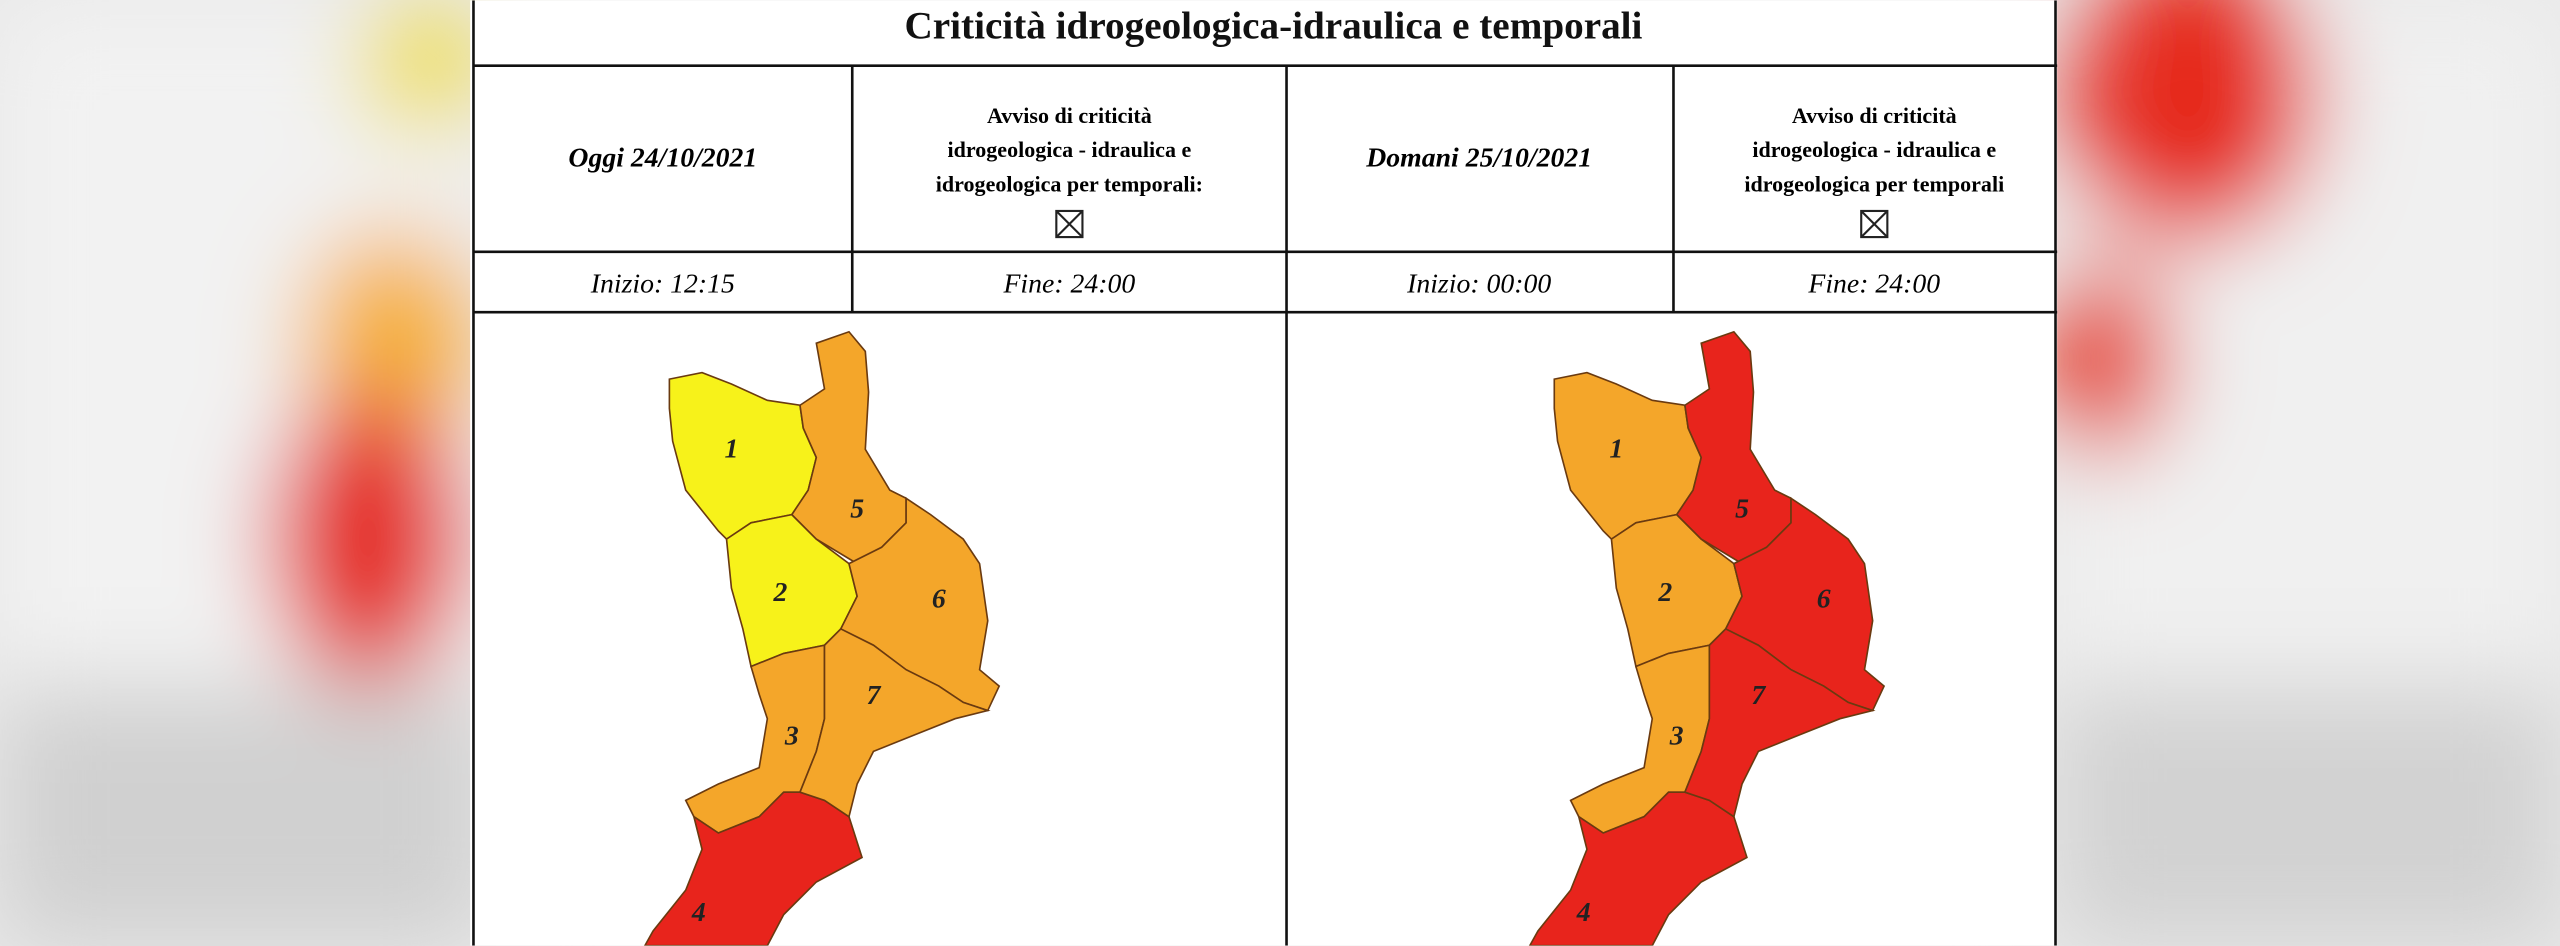 The width and height of the screenshot is (2560, 946). What do you see at coordinates (662, 158) in the screenshot?
I see `day-date: Oggi 24/10/2021` at bounding box center [662, 158].